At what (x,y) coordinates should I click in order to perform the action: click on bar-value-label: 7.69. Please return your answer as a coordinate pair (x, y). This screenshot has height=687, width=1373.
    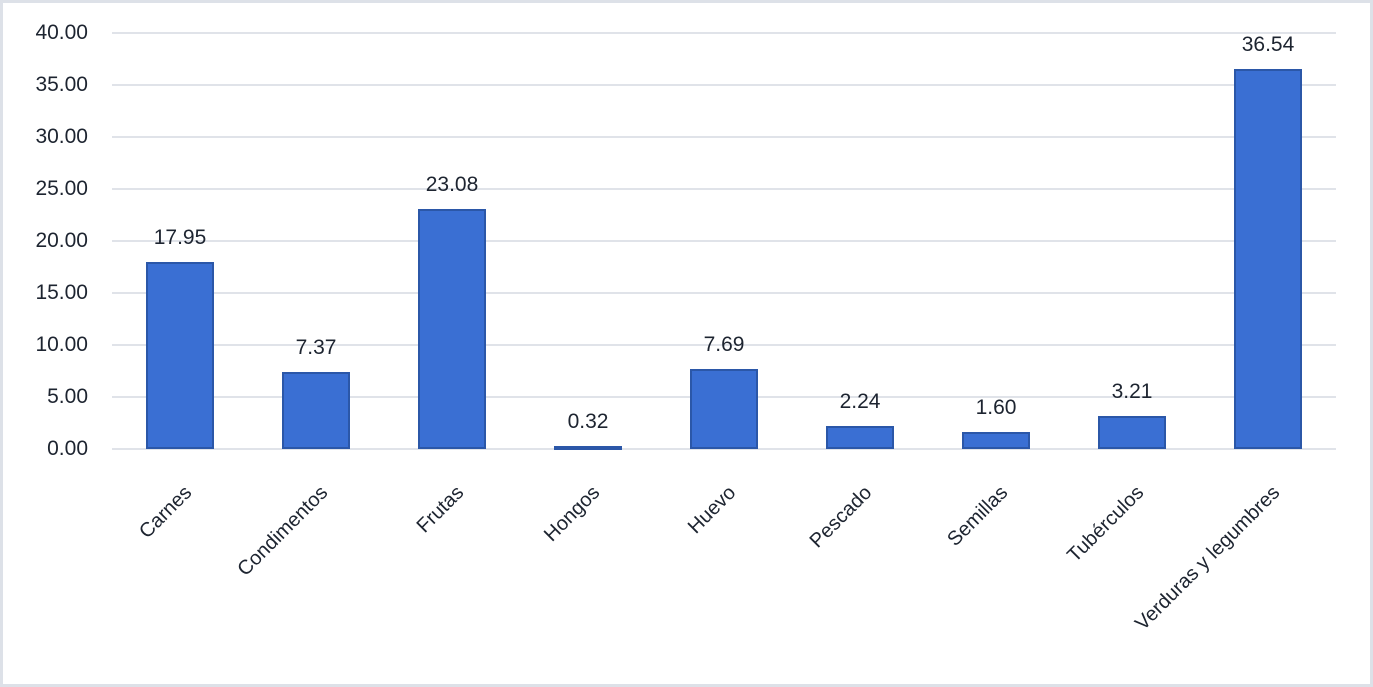
    Looking at the image, I should click on (724, 345).